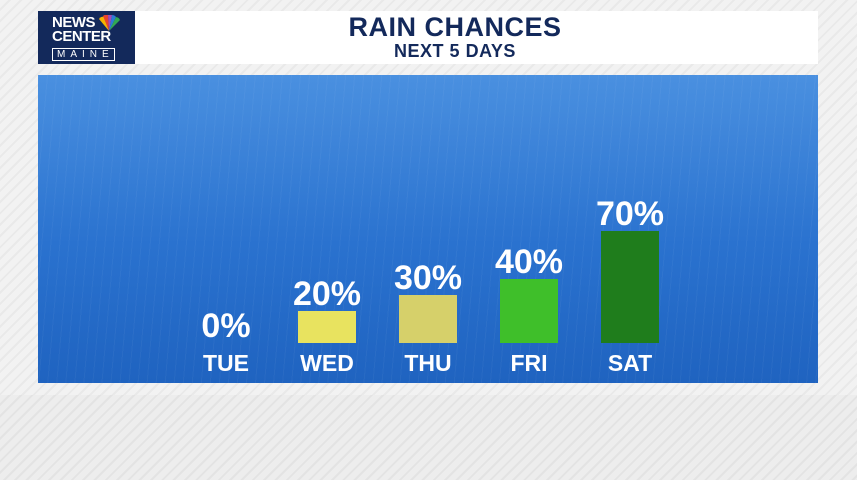 The image size is (857, 480). What do you see at coordinates (455, 51) in the screenshot?
I see `chart-subtitle: NEXT 5 DAYS` at bounding box center [455, 51].